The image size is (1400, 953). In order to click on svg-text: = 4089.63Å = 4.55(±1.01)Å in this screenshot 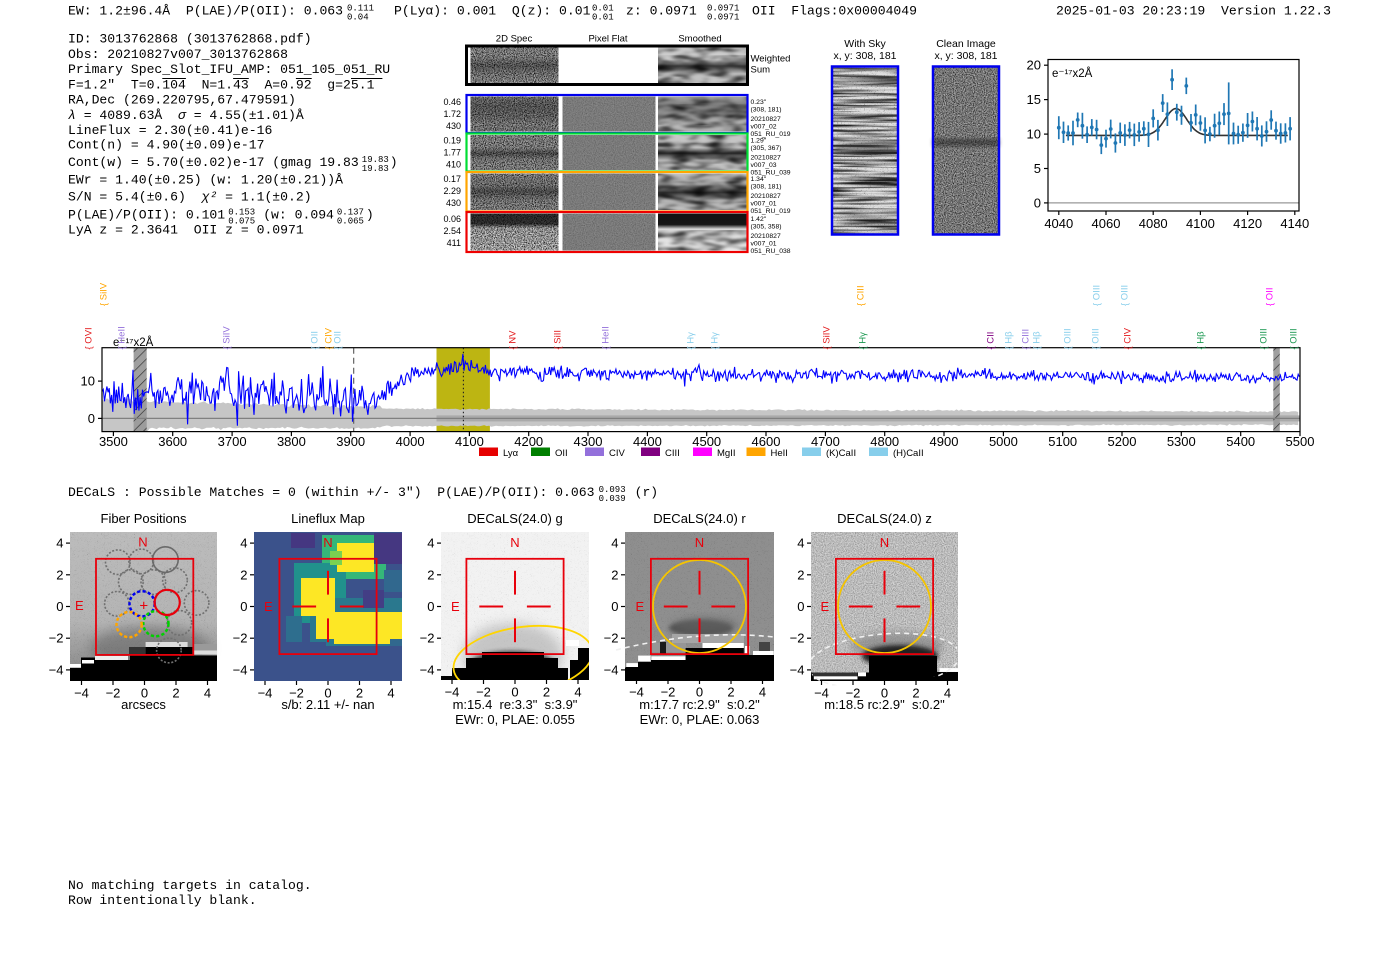, I will do `click(186, 115)`.